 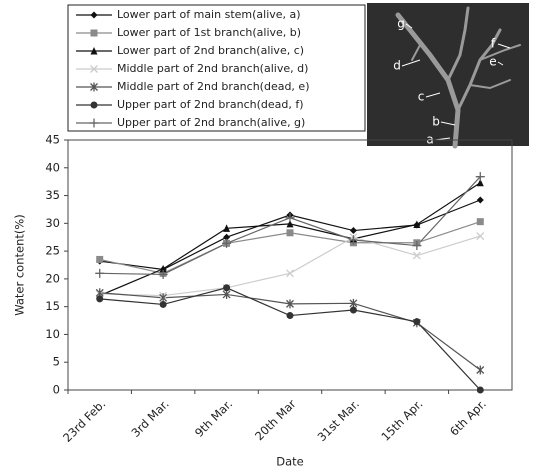 What do you see at coordinates (213, 418) in the screenshot?
I see `x-tick-label: 9th Mar.` at bounding box center [213, 418].